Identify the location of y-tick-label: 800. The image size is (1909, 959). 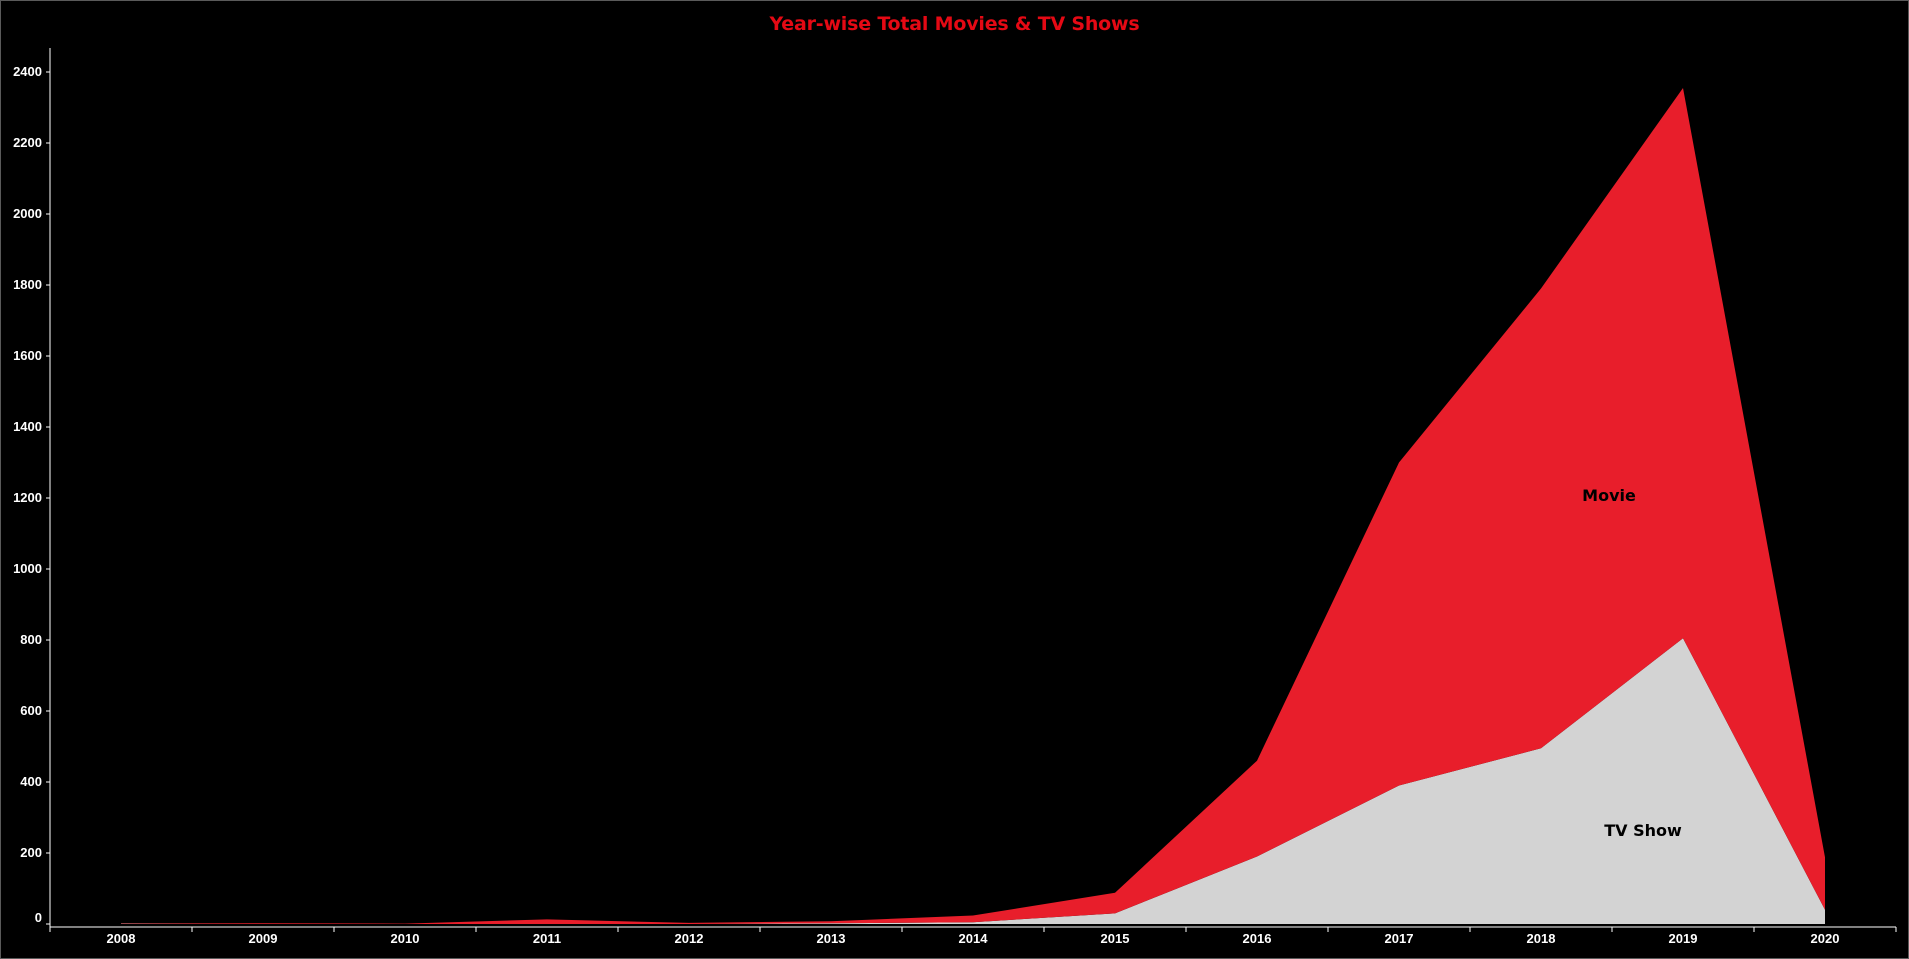
(31, 639).